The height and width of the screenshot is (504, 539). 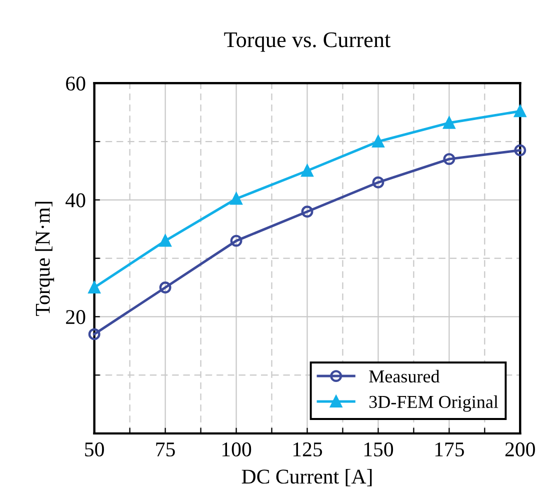 What do you see at coordinates (433, 403) in the screenshot?
I see `legend-label: 3D-FEM Original` at bounding box center [433, 403].